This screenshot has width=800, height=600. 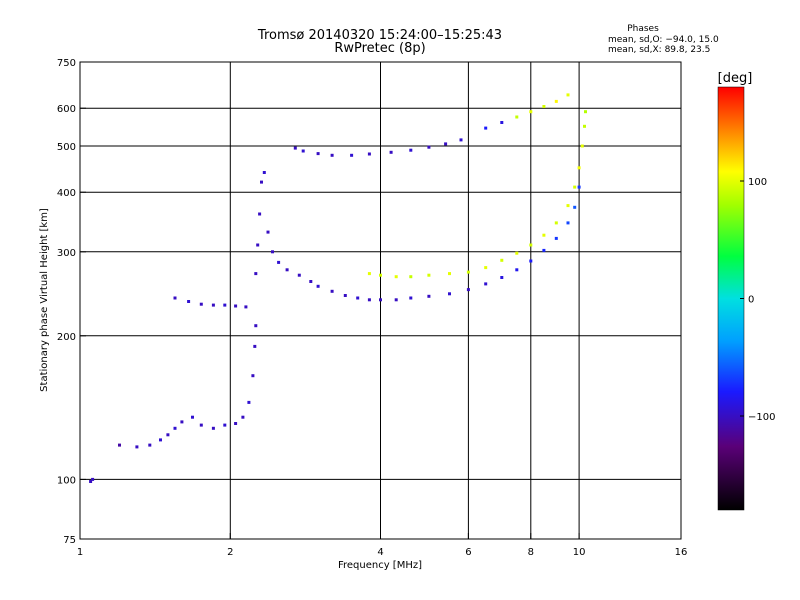 What do you see at coordinates (66, 147) in the screenshot?
I see `y-tick-label: 500` at bounding box center [66, 147].